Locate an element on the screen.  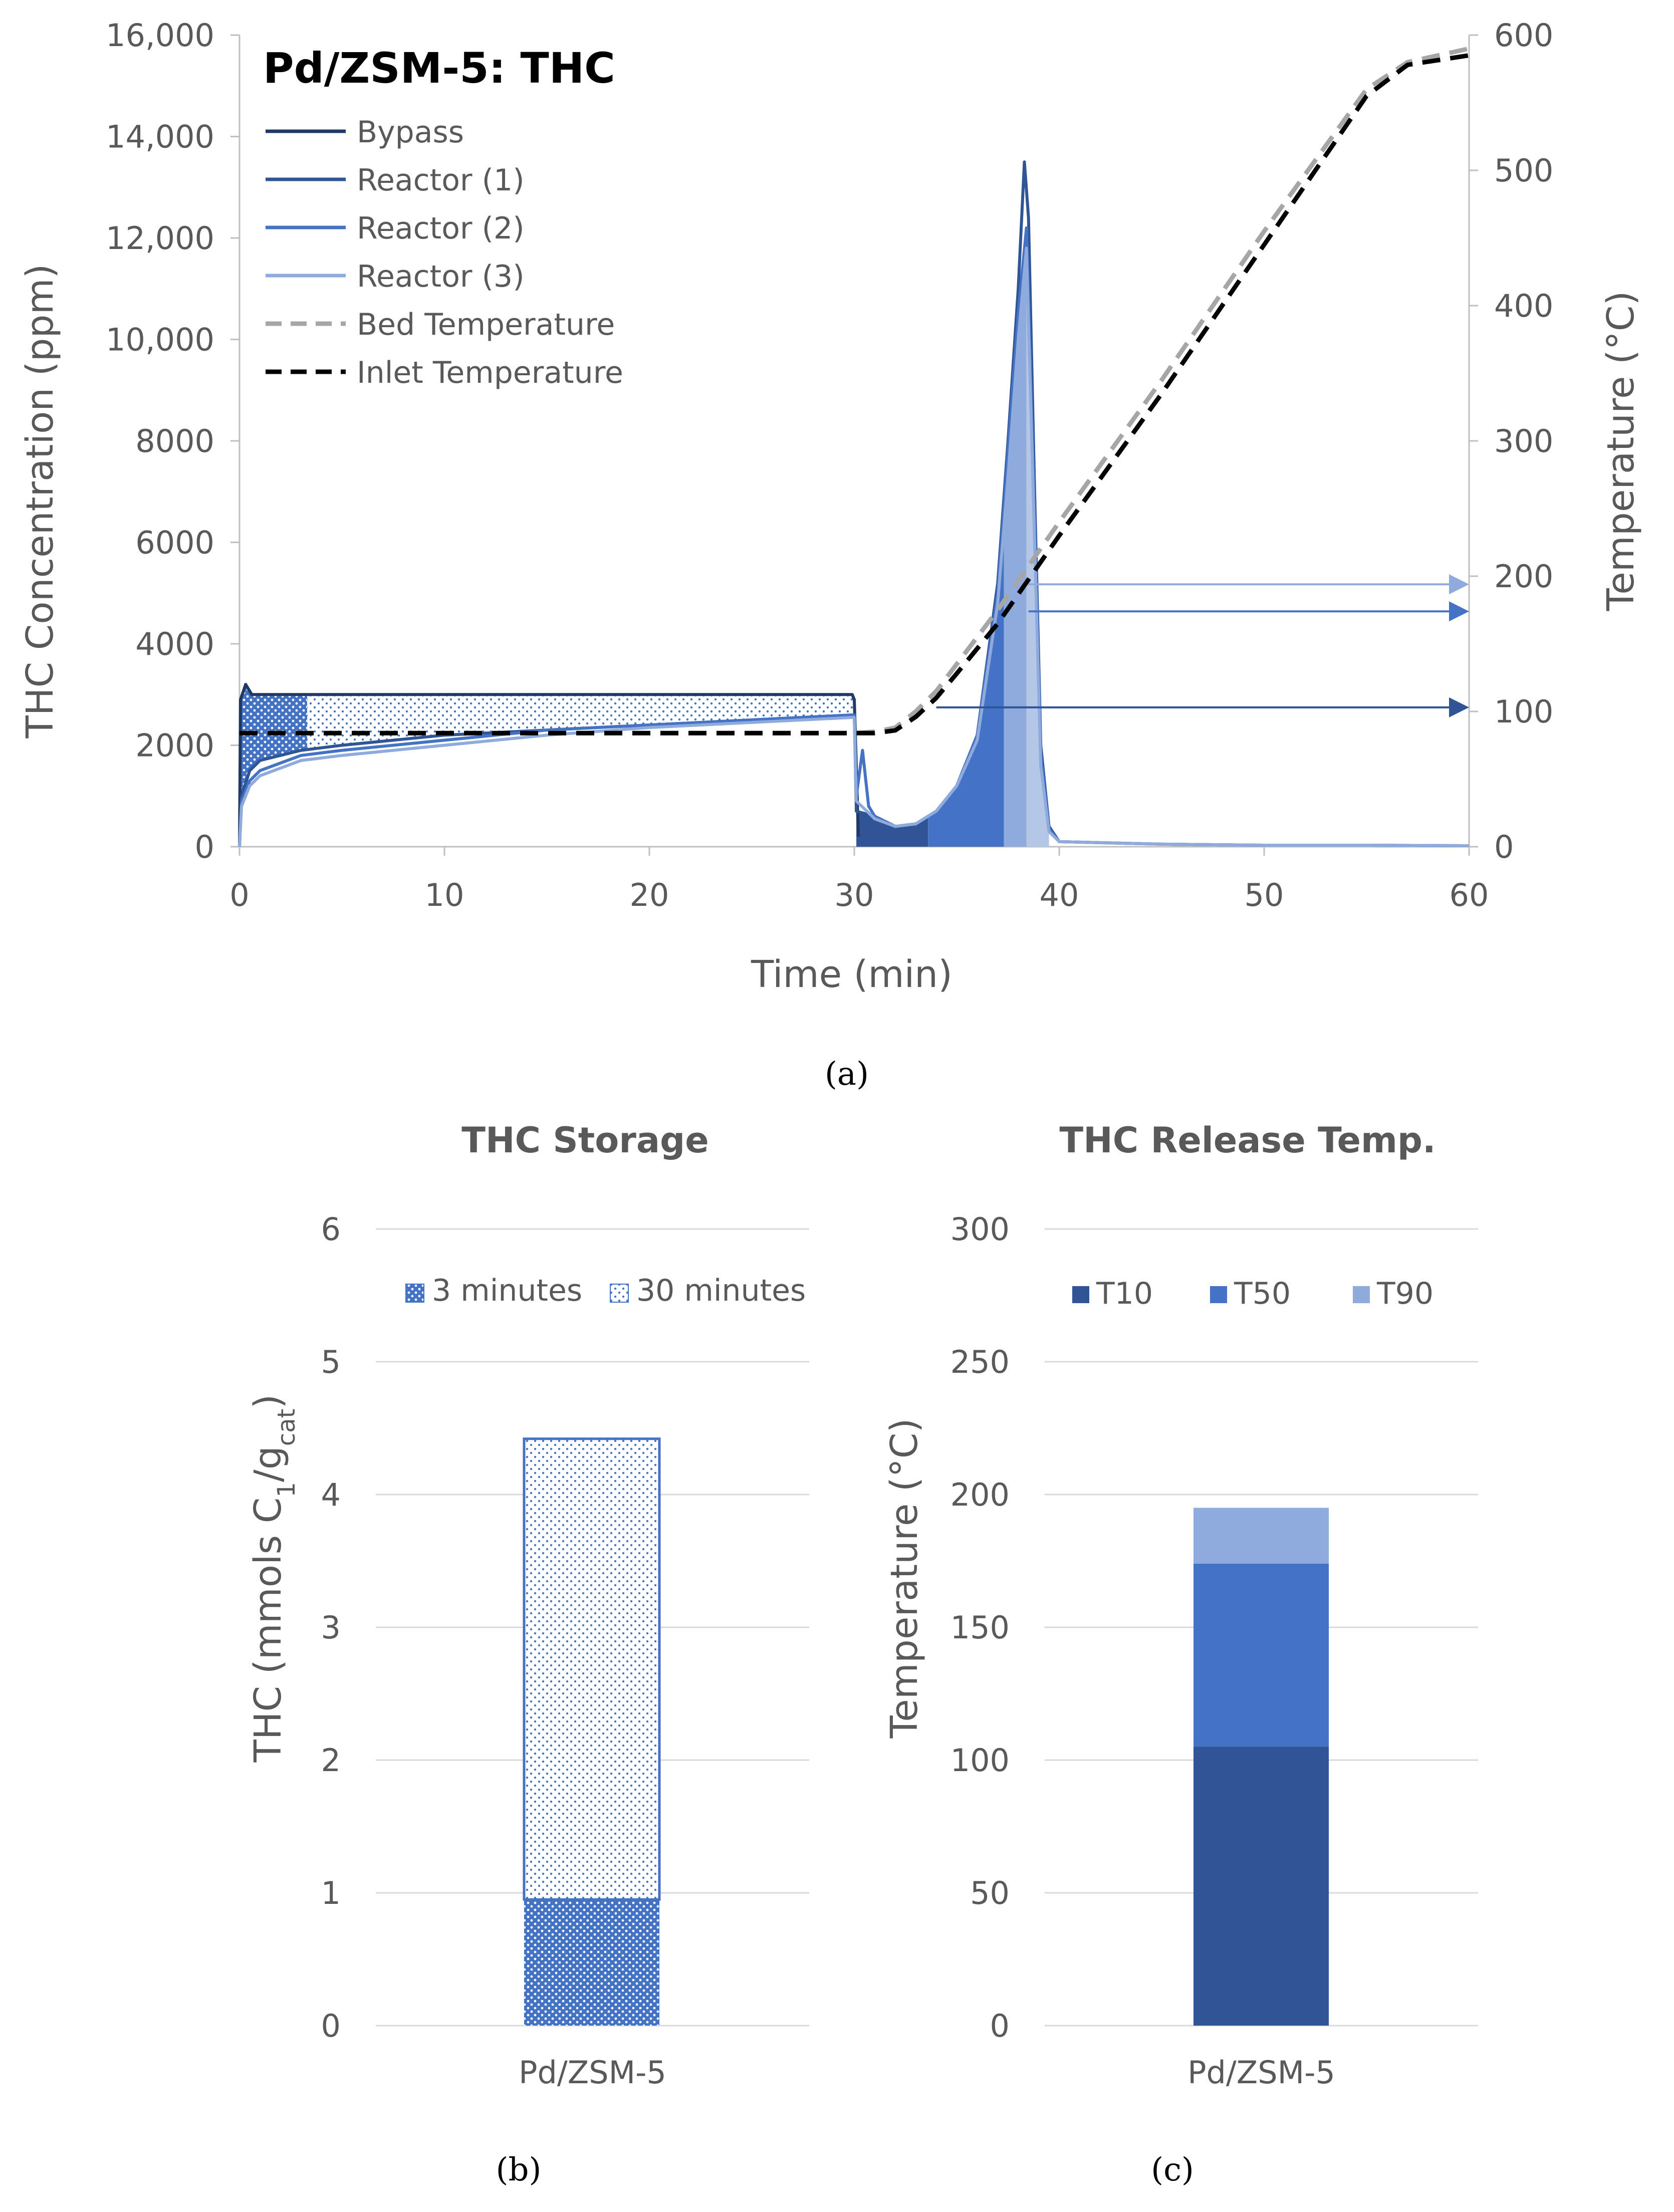
b-ytick-label: 6 is located at coordinates (331, 1230).